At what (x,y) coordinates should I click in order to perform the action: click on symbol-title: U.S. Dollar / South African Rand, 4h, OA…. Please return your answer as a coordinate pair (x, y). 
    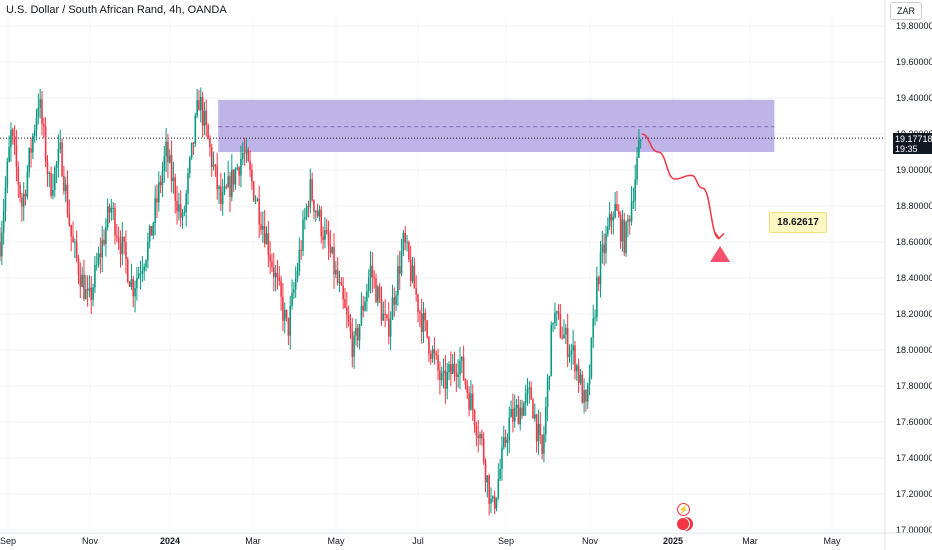
    Looking at the image, I should click on (116, 10).